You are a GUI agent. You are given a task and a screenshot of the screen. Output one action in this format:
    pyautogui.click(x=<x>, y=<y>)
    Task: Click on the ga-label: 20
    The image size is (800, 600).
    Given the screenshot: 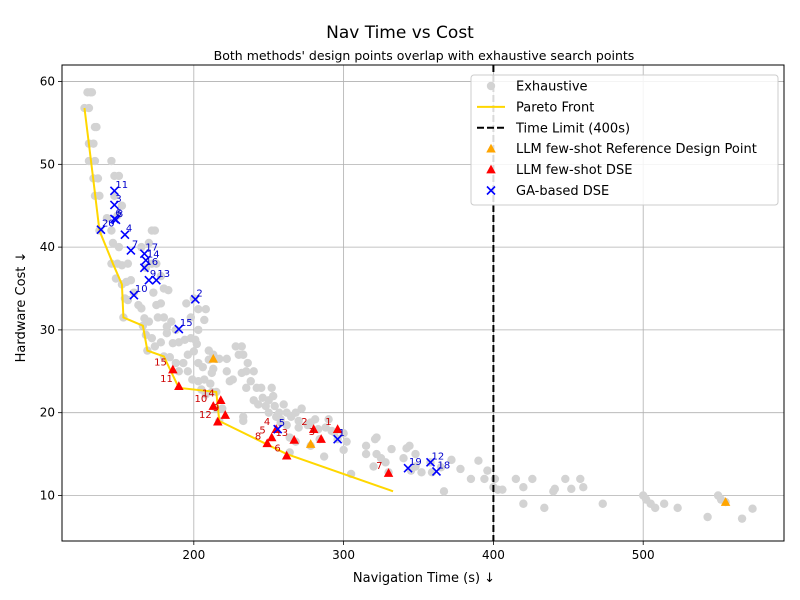 What is the action you would take?
    pyautogui.click(x=108, y=224)
    